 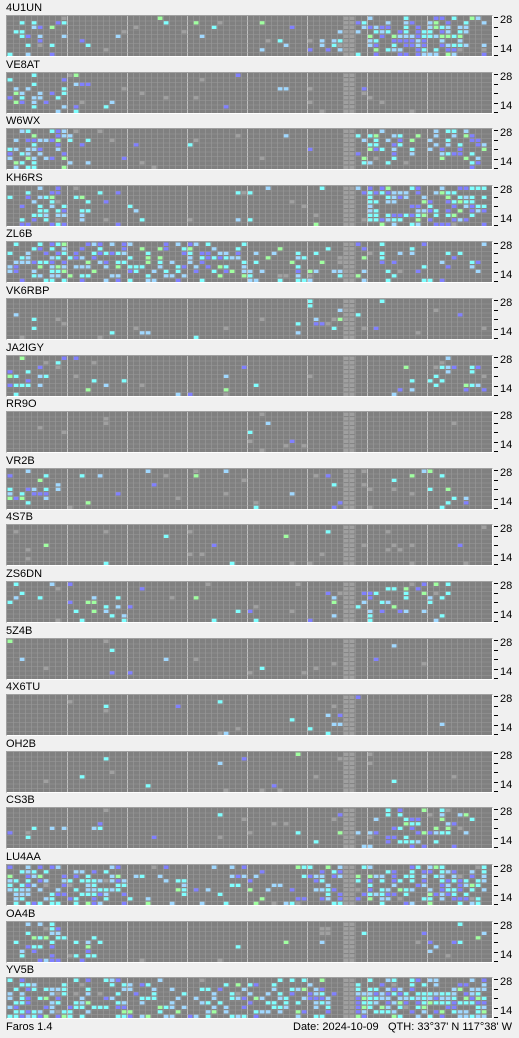 What do you see at coordinates (506, 941) in the screenshot?
I see `frequency-scale: 28 14` at bounding box center [506, 941].